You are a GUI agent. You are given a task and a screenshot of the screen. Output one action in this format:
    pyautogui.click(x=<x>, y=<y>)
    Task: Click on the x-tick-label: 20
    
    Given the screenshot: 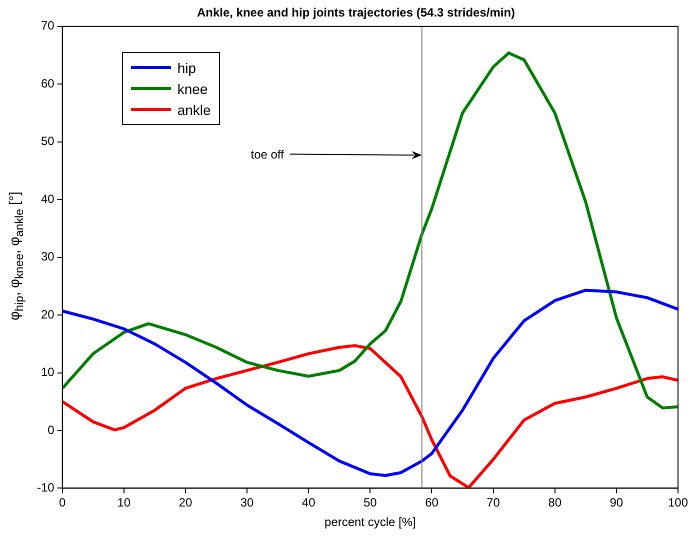 What is the action you would take?
    pyautogui.click(x=185, y=503)
    